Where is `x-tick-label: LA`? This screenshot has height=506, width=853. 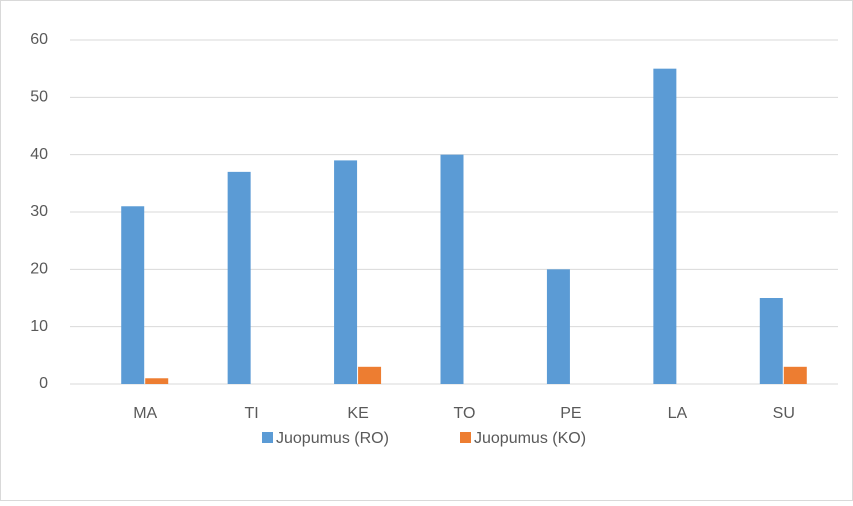 x-tick-label: LA is located at coordinates (678, 413).